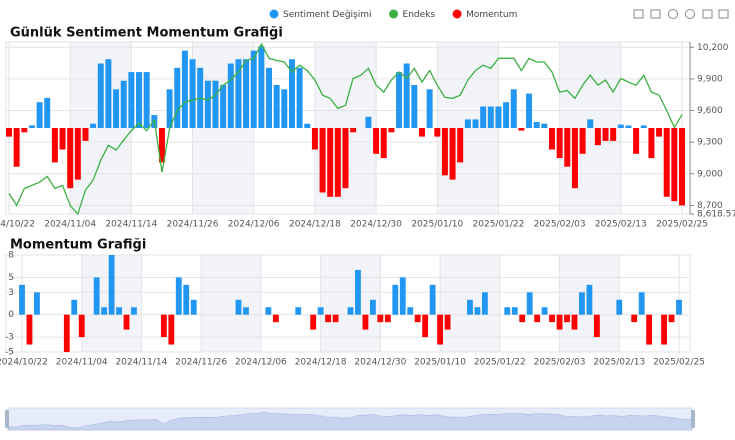 This screenshot has width=735, height=440. I want to click on x-tick-label: 2024/12/06, so click(254, 225).